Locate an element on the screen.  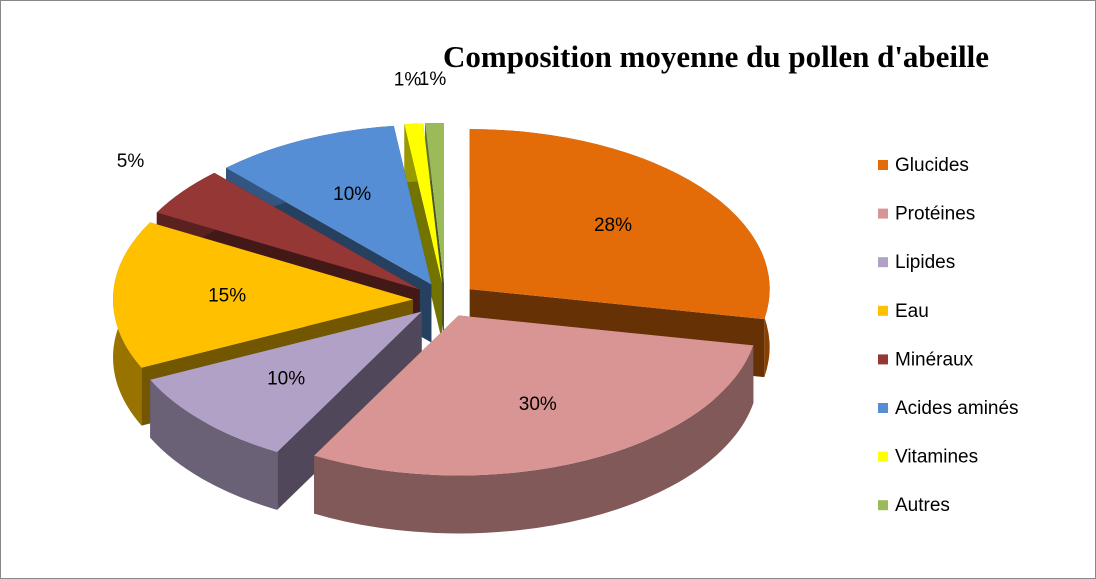
legend-label: Autres is located at coordinates (922, 505).